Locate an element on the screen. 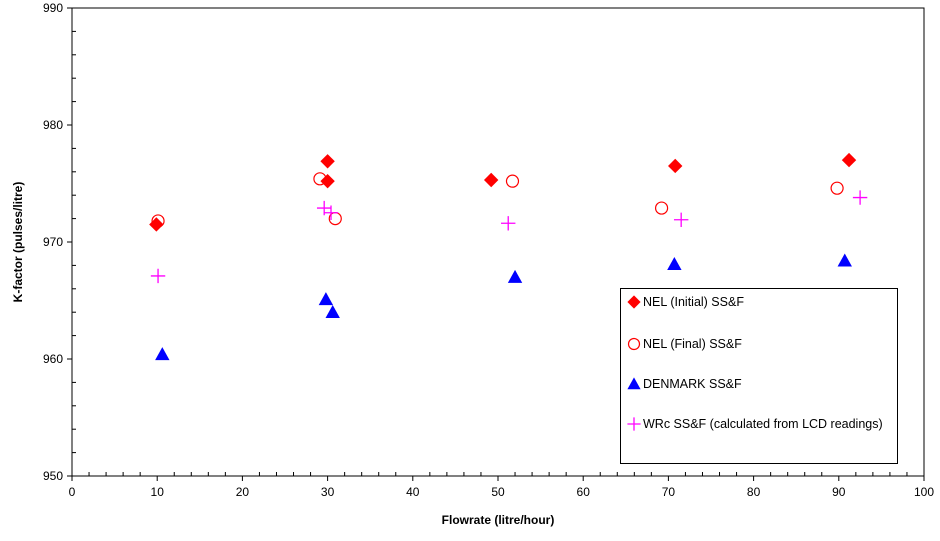 Image resolution: width=940 pixels, height=541 pixels. x-tick-label: 0 is located at coordinates (72, 492).